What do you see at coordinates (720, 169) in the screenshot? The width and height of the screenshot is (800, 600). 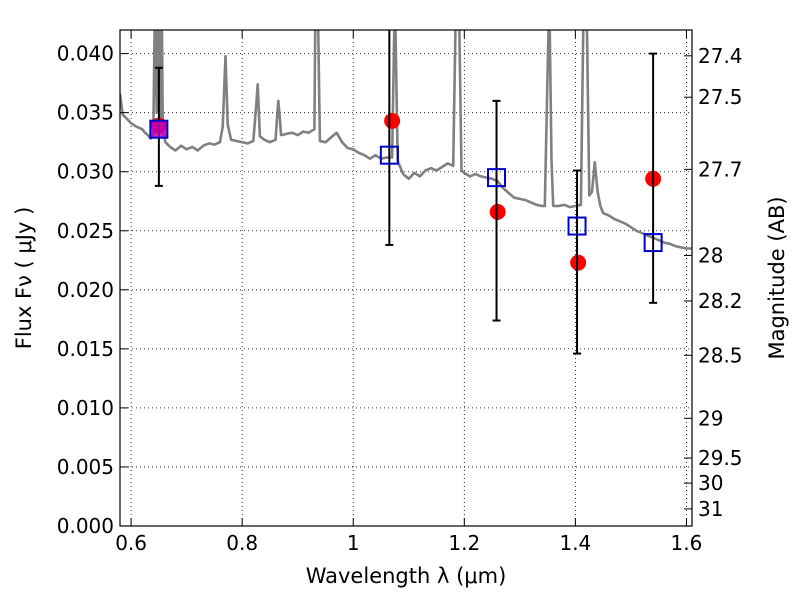 I see `magnitude-tick-label: 27.7` at bounding box center [720, 169].